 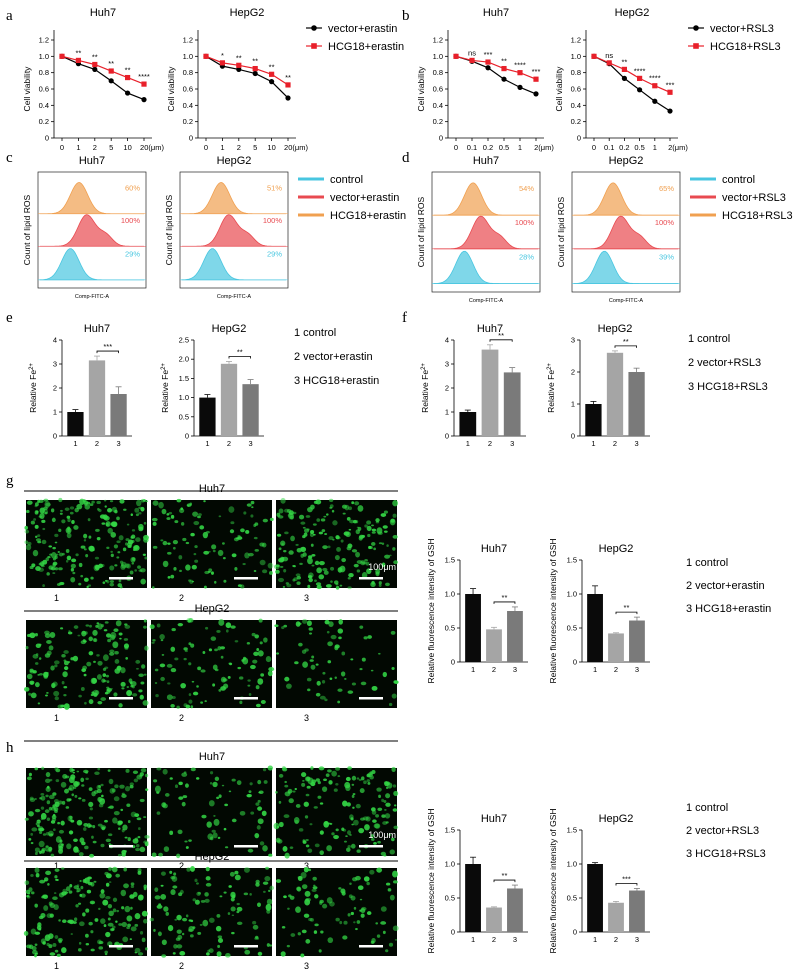 What do you see at coordinates (616, 669) in the screenshot?
I see `gsh-erastin-HepG2-xtick-label: 2` at bounding box center [616, 669].